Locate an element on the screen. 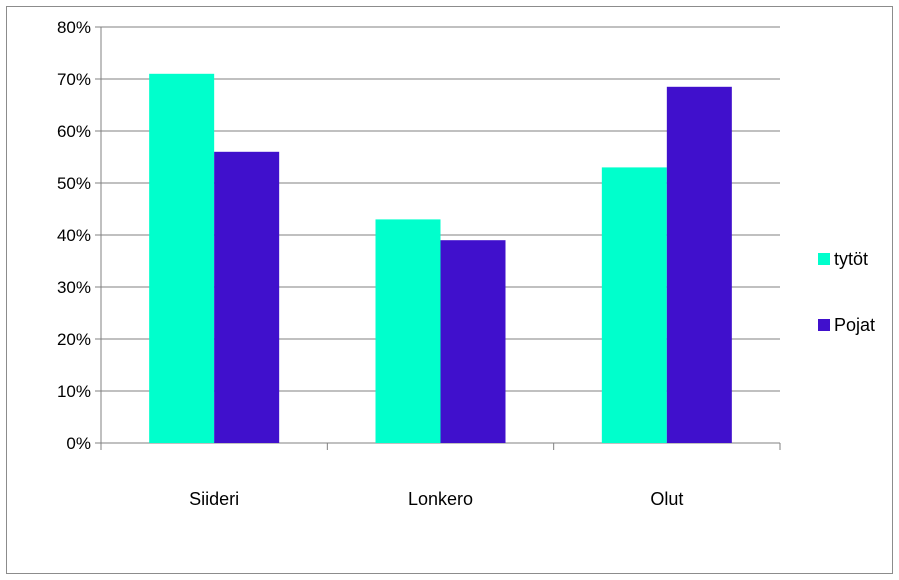 Image resolution: width=899 pixels, height=580 pixels. bar-Pojat-Olut is located at coordinates (699, 265).